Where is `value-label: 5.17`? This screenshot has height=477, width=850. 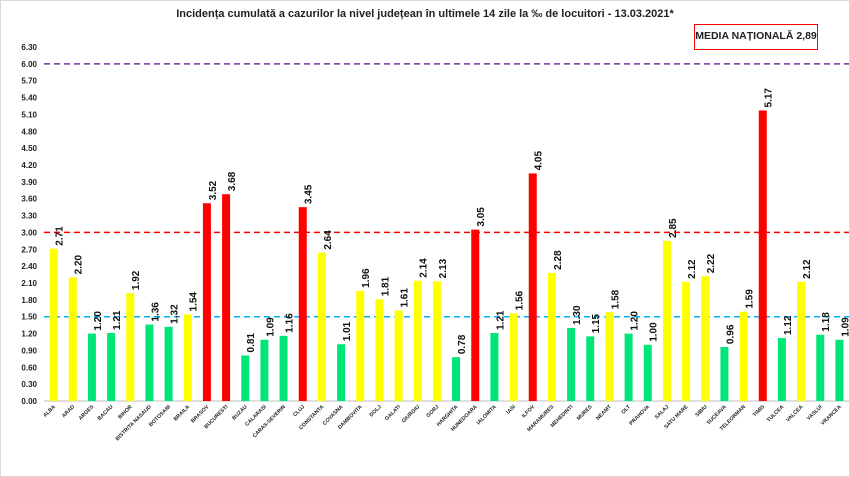 value-label: 5.17 is located at coordinates (769, 98).